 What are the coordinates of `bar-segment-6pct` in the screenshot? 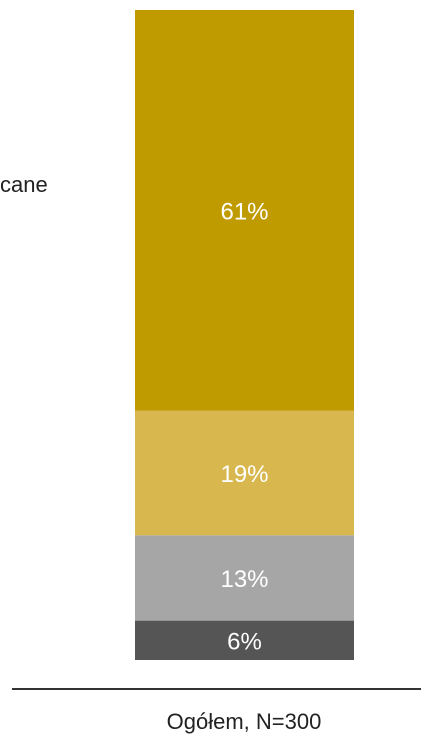 It's located at (244, 640).